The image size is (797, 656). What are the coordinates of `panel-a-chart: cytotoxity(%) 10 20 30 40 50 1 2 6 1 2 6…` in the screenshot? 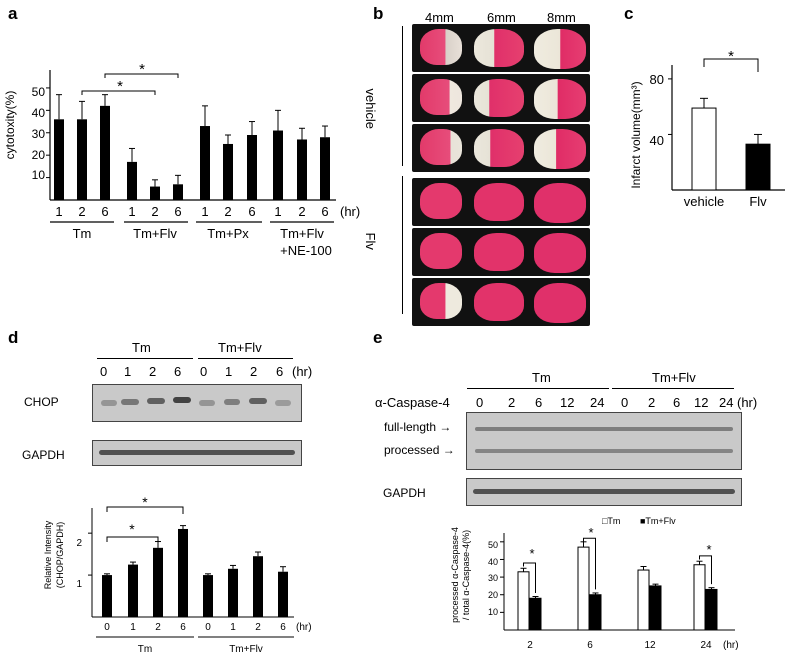 It's located at (181, 159).